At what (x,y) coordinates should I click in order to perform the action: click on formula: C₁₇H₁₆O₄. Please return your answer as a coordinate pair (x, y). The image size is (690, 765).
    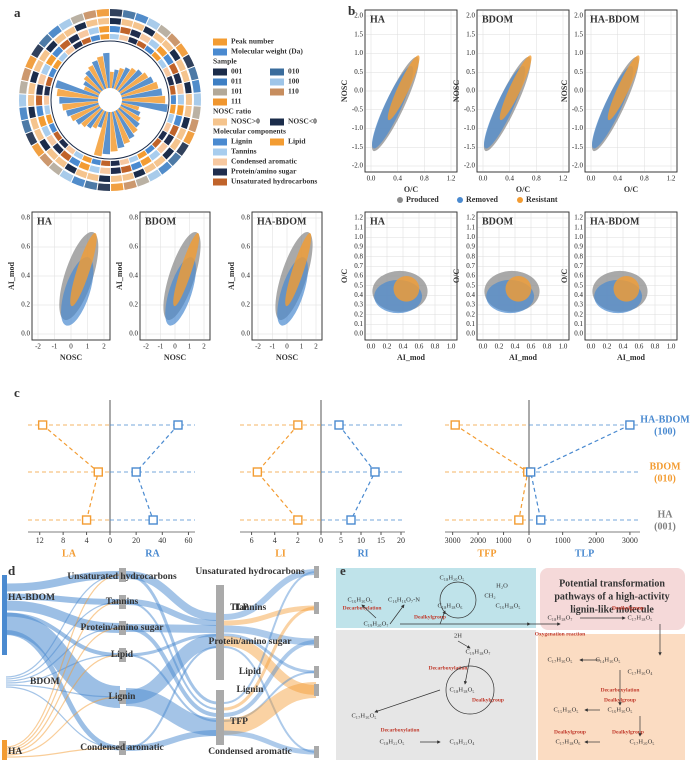
    Looking at the image, I should click on (640, 671).